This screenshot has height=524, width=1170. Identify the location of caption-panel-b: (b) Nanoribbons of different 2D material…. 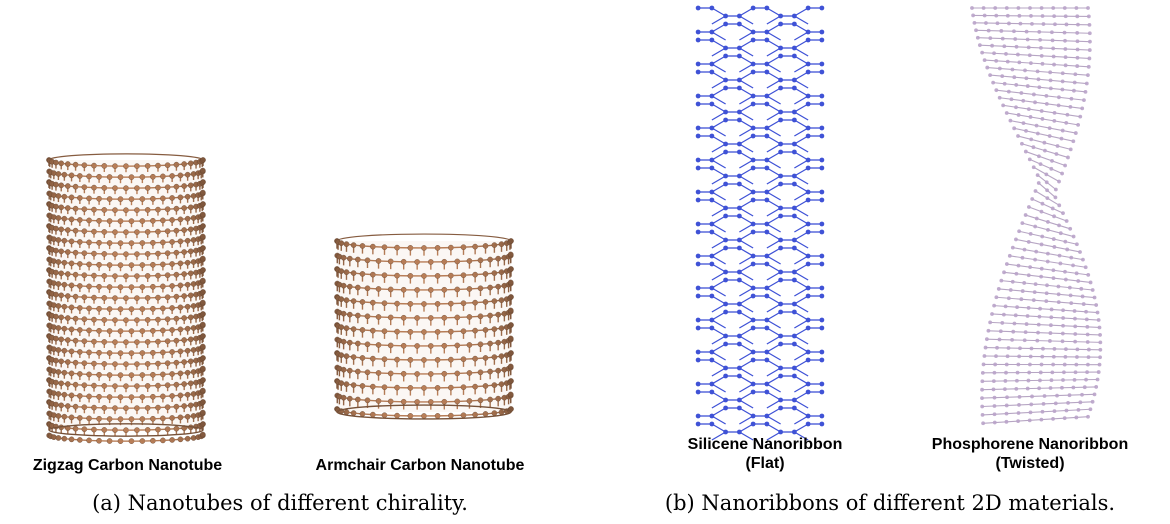
(890, 503).